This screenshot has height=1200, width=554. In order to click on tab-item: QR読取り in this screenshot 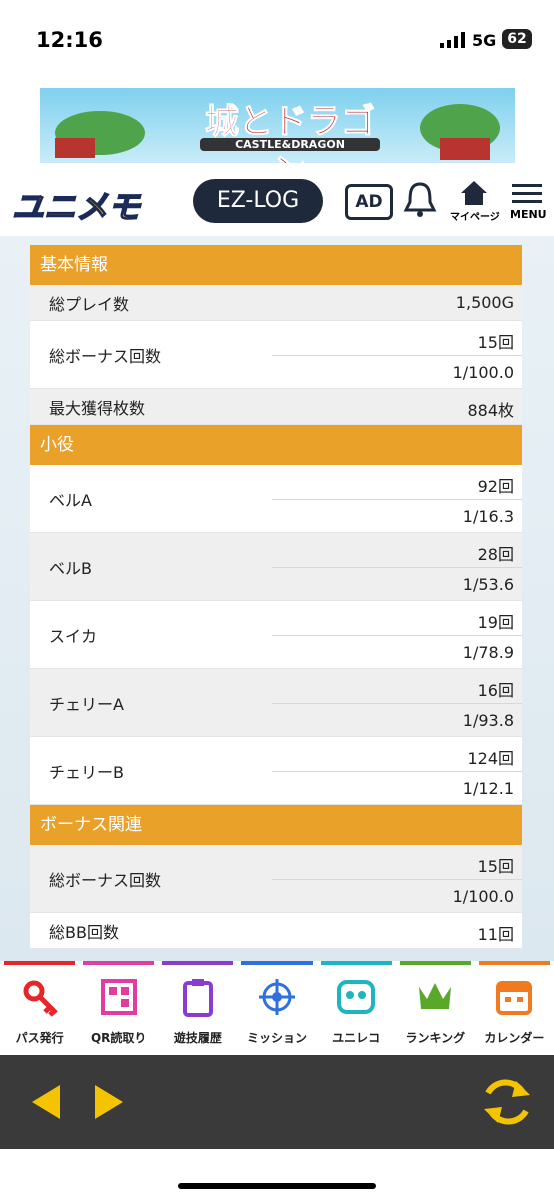, I will do `click(118, 1008)`.